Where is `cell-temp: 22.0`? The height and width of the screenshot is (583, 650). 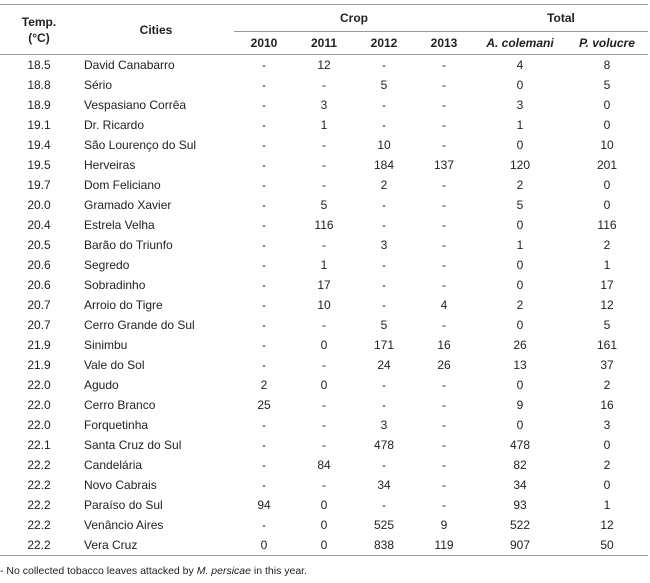 cell-temp: 22.0 is located at coordinates (39, 425).